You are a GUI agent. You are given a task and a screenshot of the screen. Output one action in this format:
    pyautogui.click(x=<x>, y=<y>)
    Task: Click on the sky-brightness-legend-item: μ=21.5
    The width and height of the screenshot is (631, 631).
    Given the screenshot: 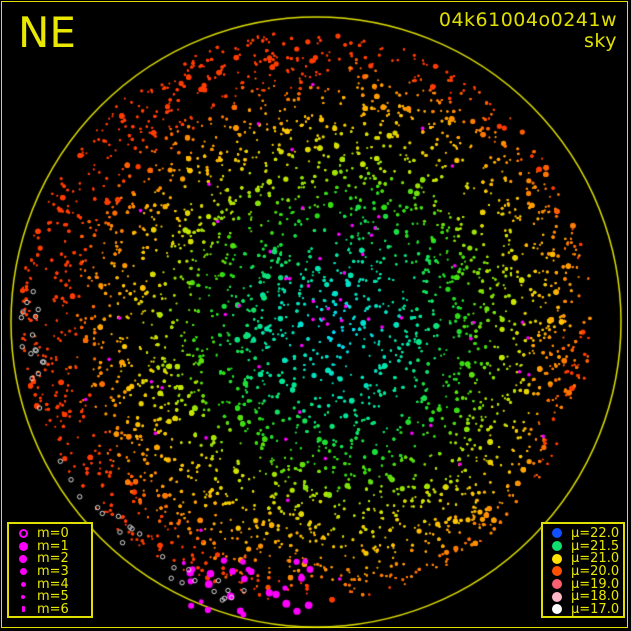 What is the action you would take?
    pyautogui.click(x=586, y=546)
    